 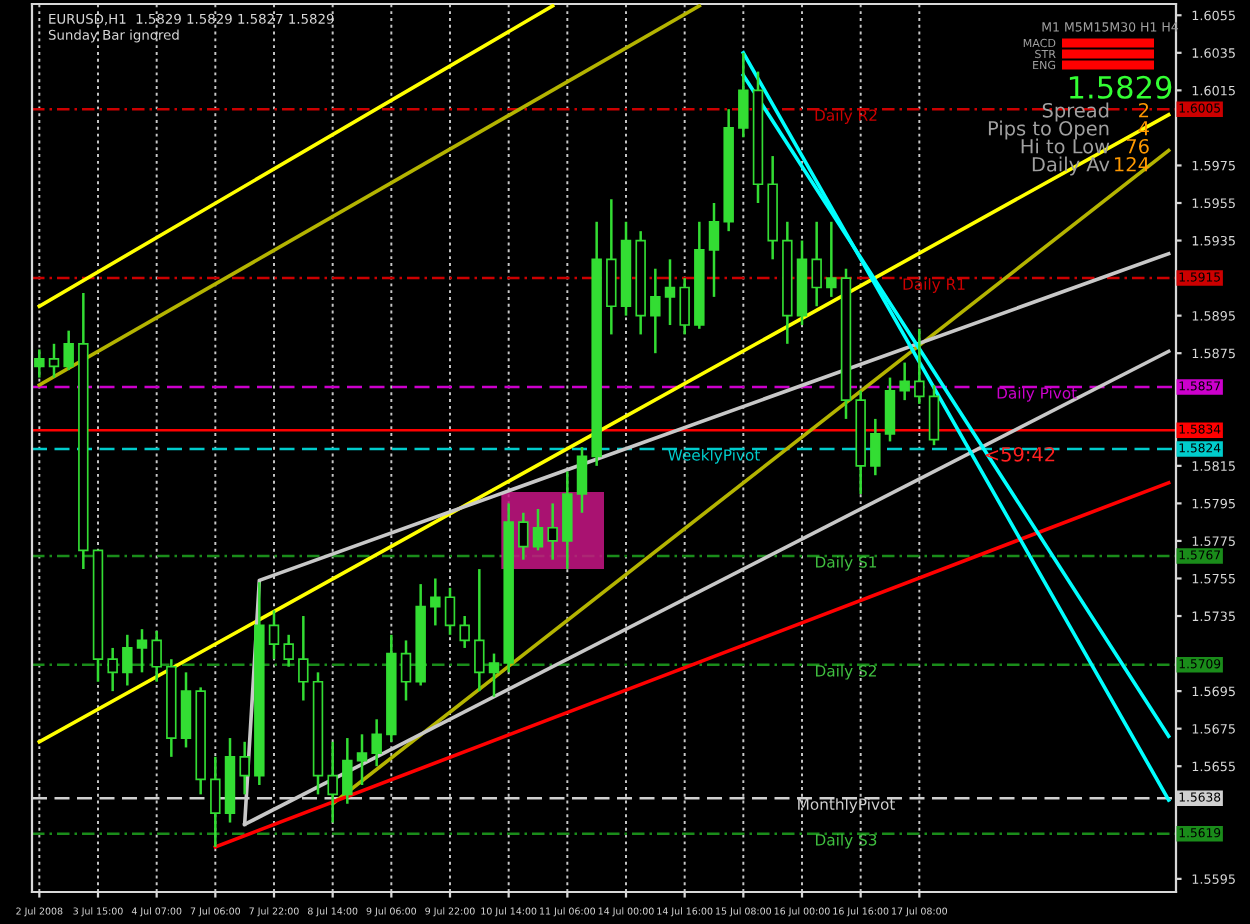 I want to click on annotation: 4, so click(x=1143, y=128).